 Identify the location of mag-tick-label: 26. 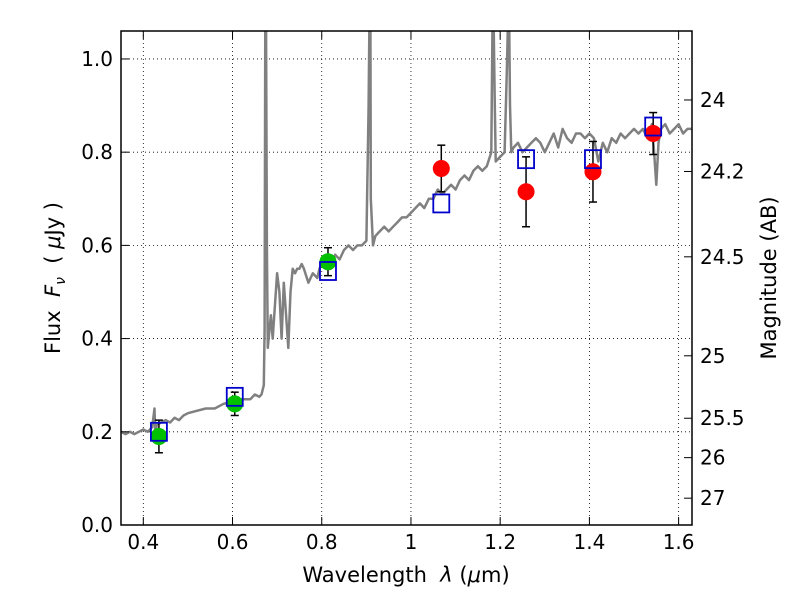
(712, 458).